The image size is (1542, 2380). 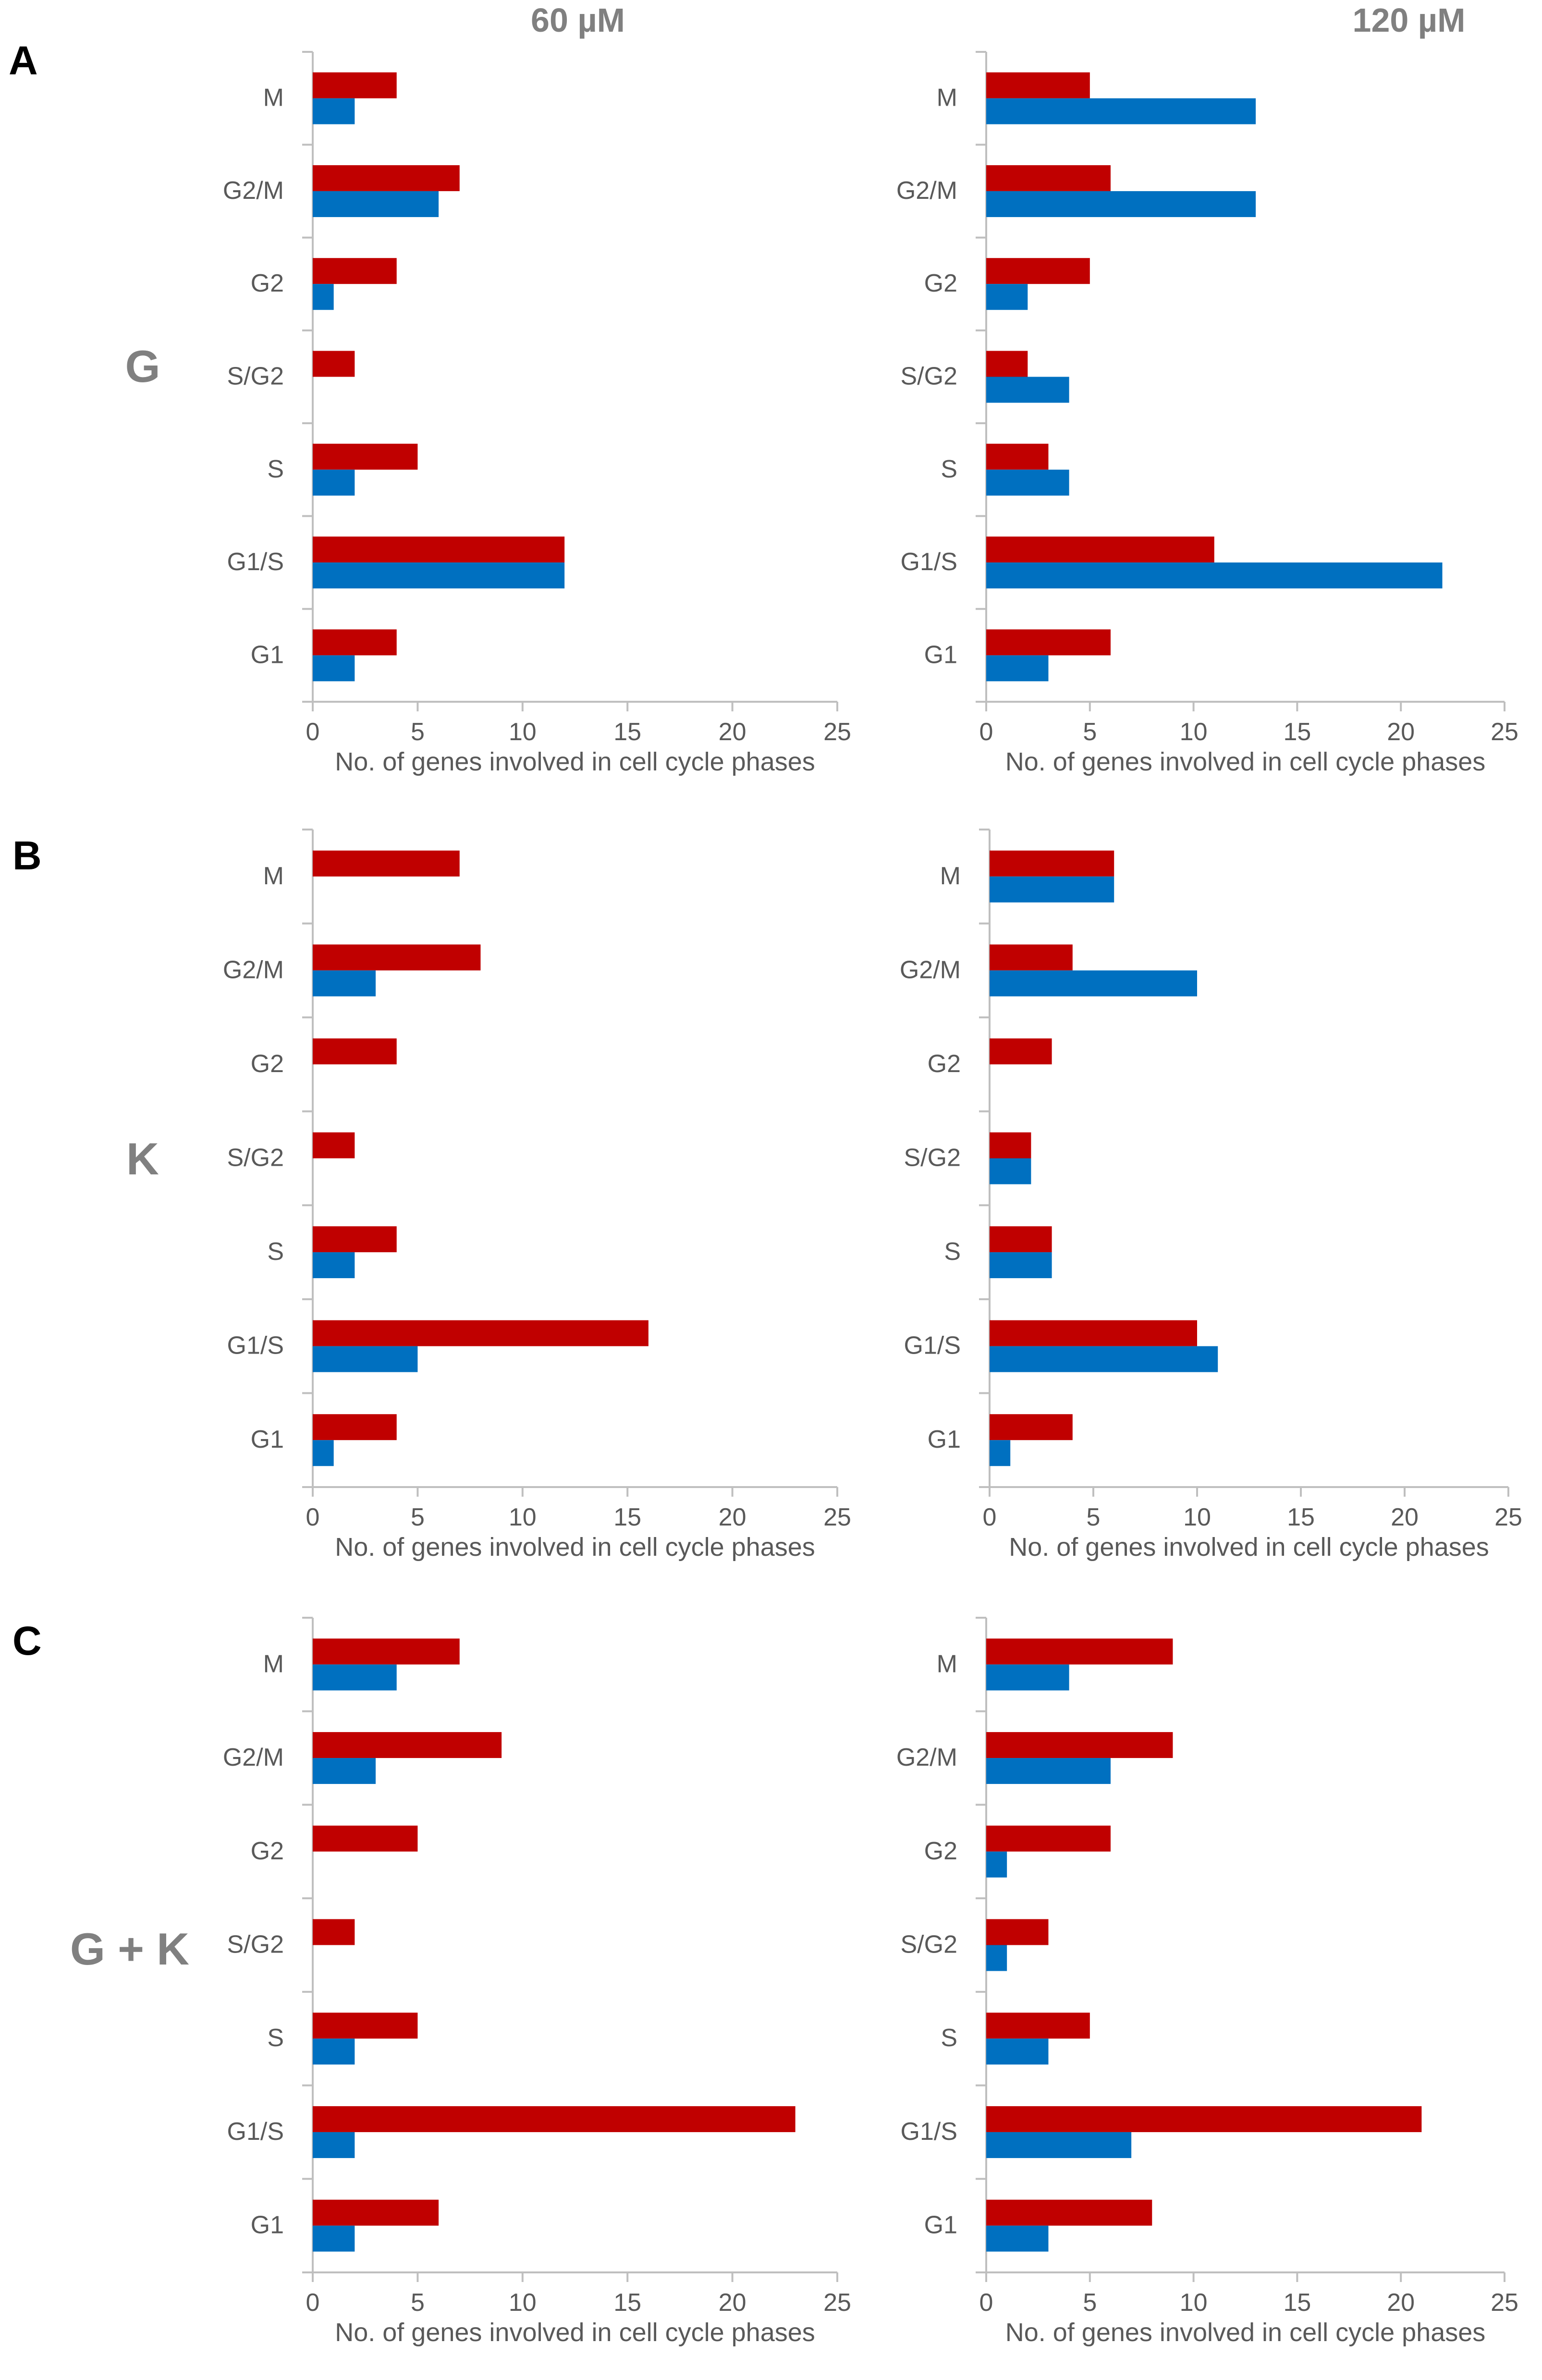 I want to click on panel-letter-a: A, so click(x=24, y=61).